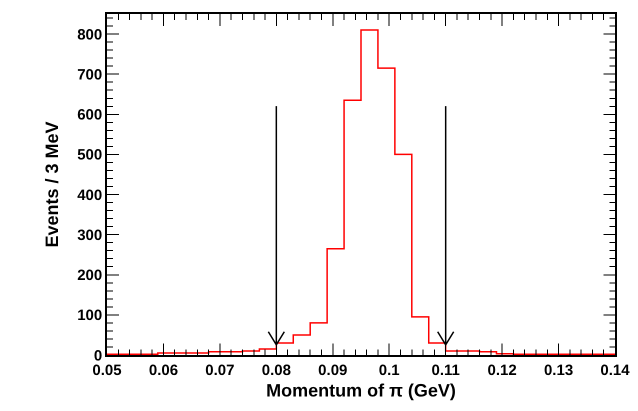 Image resolution: width=638 pixels, height=411 pixels. Describe the element at coordinates (276, 370) in the screenshot. I see `x-tick-label: 0.08` at that location.